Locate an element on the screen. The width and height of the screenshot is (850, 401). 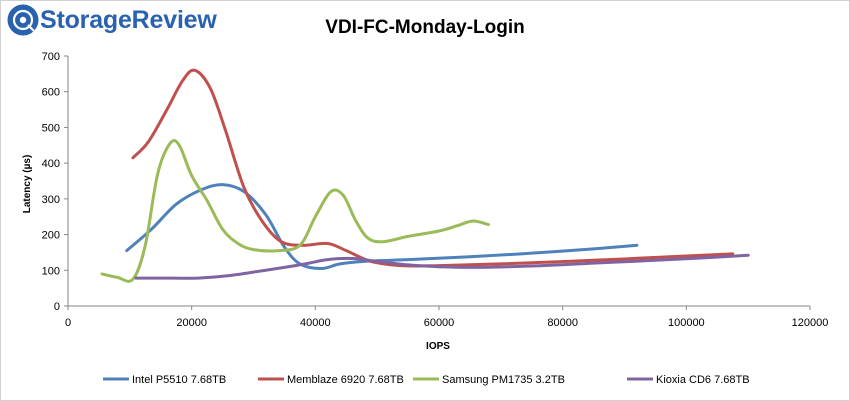
legend-item-3: Samsung PM1735 3.2TB is located at coordinates (489, 380).